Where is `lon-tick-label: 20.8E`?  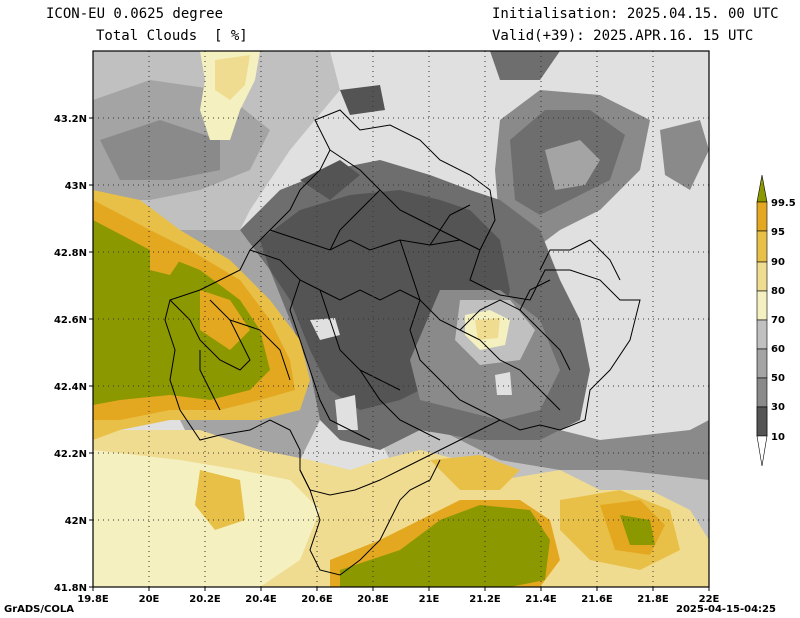
lon-tick-label: 20.8E is located at coordinates (373, 599).